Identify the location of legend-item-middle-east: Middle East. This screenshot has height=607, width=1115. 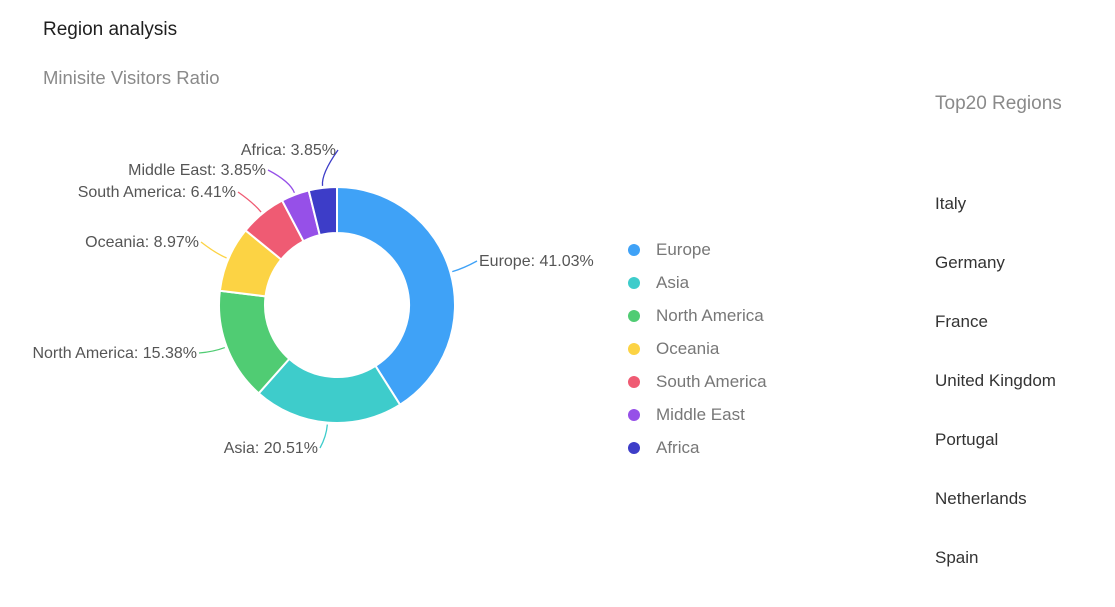
(697, 414).